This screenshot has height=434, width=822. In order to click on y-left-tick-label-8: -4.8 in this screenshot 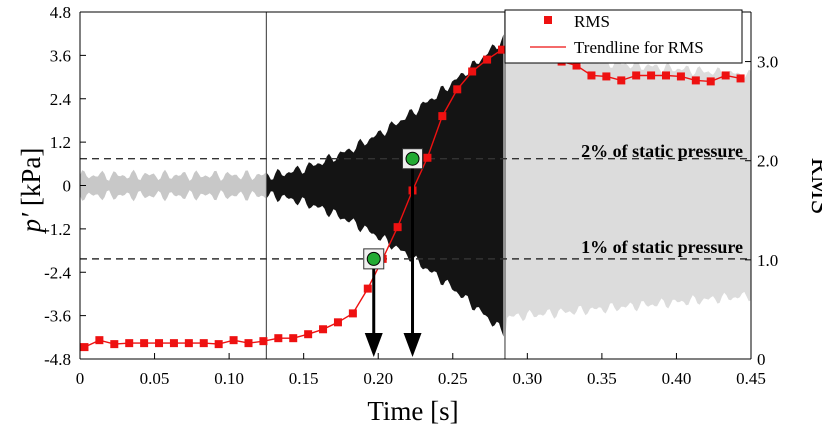, I will do `click(57, 359)`.